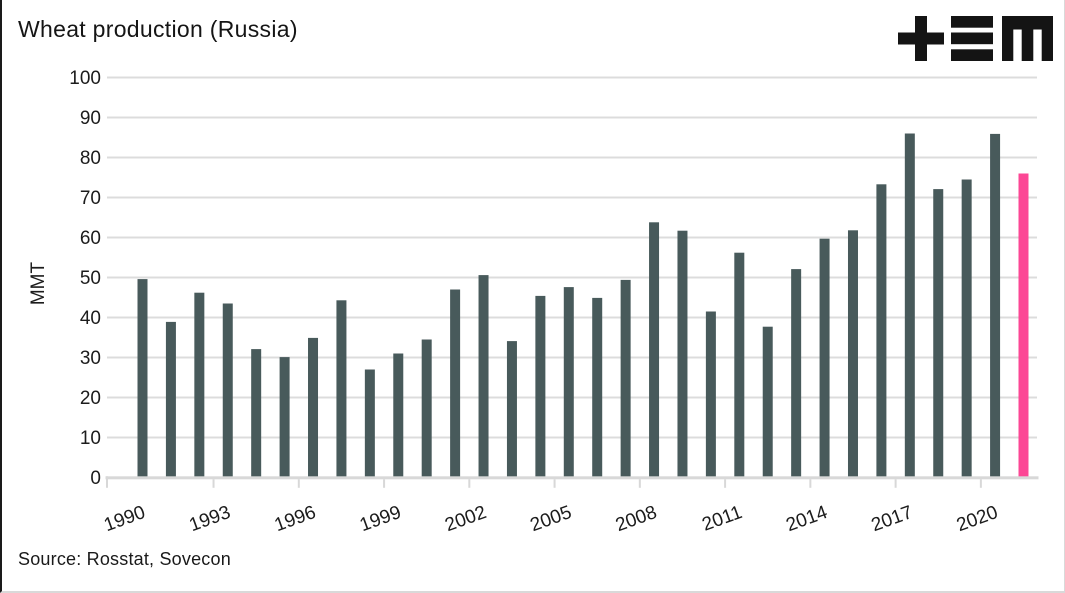  I want to click on x-tick-label-2008: 2008, so click(636, 519).